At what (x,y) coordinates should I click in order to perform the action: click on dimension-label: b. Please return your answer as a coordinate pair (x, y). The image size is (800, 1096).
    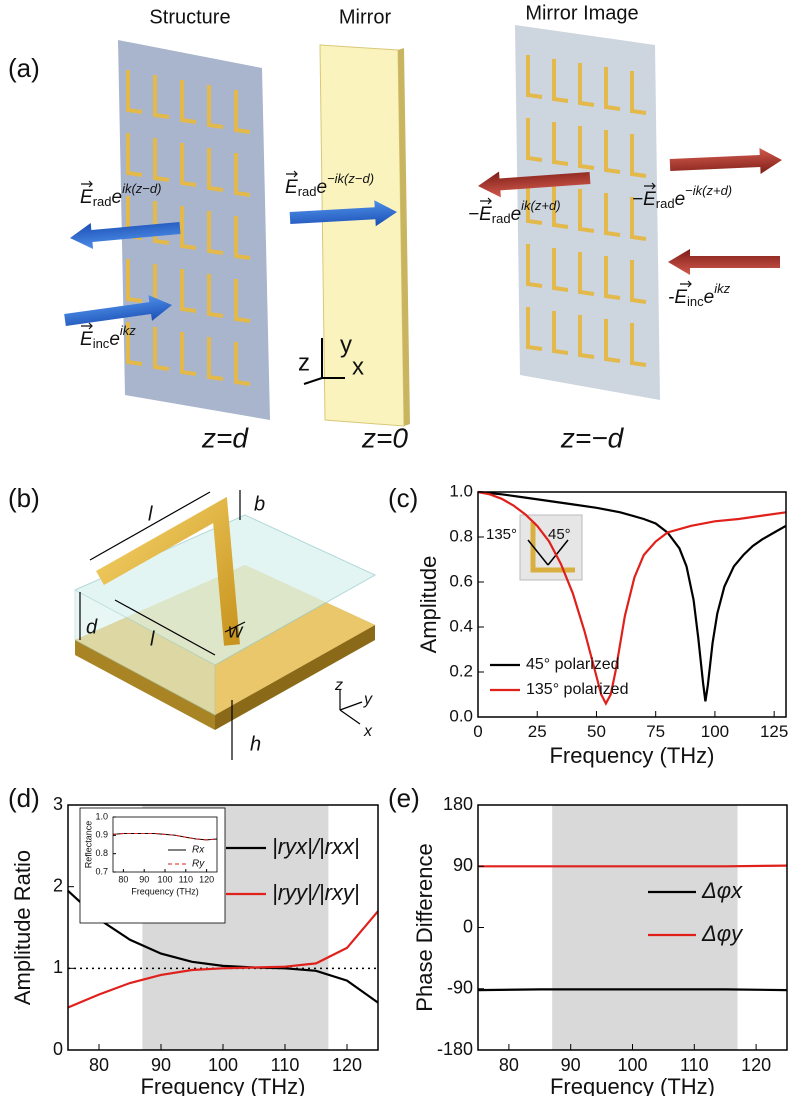
    Looking at the image, I should click on (259, 504).